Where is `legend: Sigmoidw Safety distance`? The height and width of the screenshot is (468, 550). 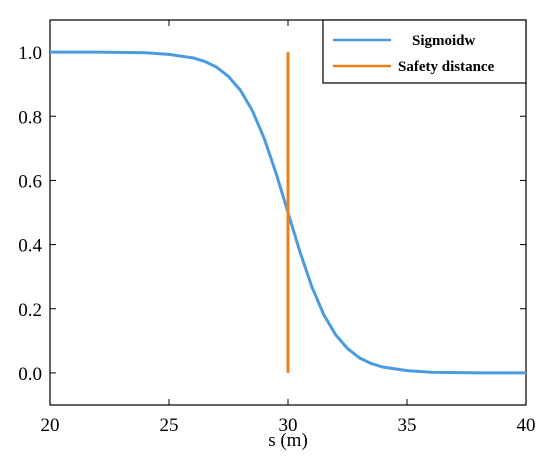 legend: Sigmoidw Safety distance is located at coordinates (424, 51).